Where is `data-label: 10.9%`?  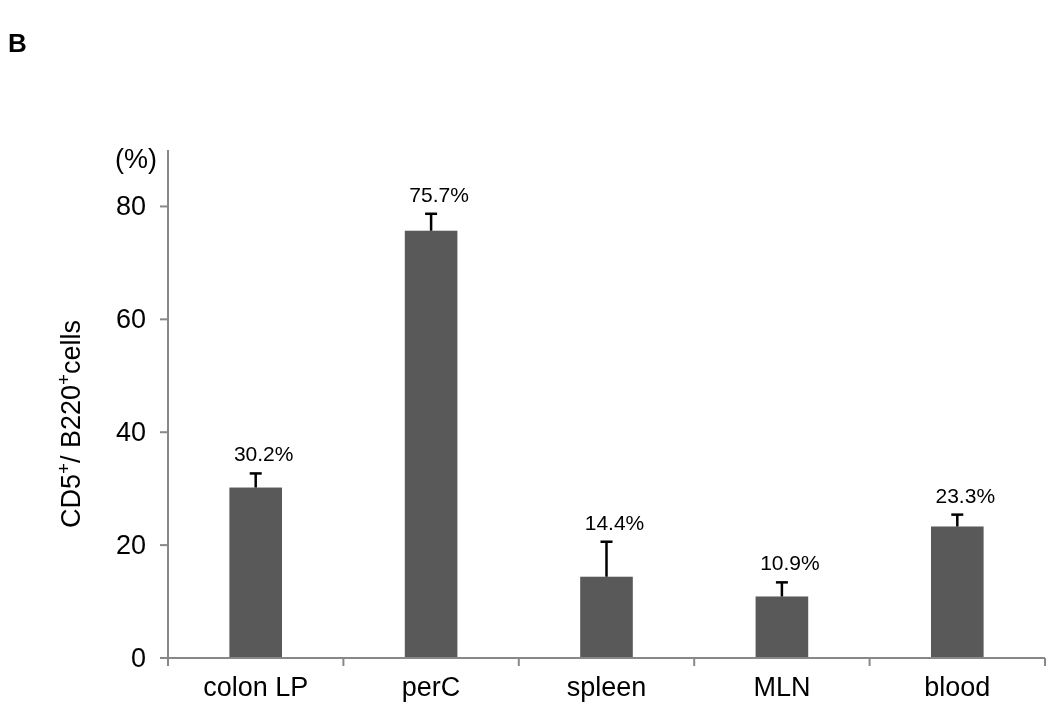 data-label: 10.9% is located at coordinates (790, 563).